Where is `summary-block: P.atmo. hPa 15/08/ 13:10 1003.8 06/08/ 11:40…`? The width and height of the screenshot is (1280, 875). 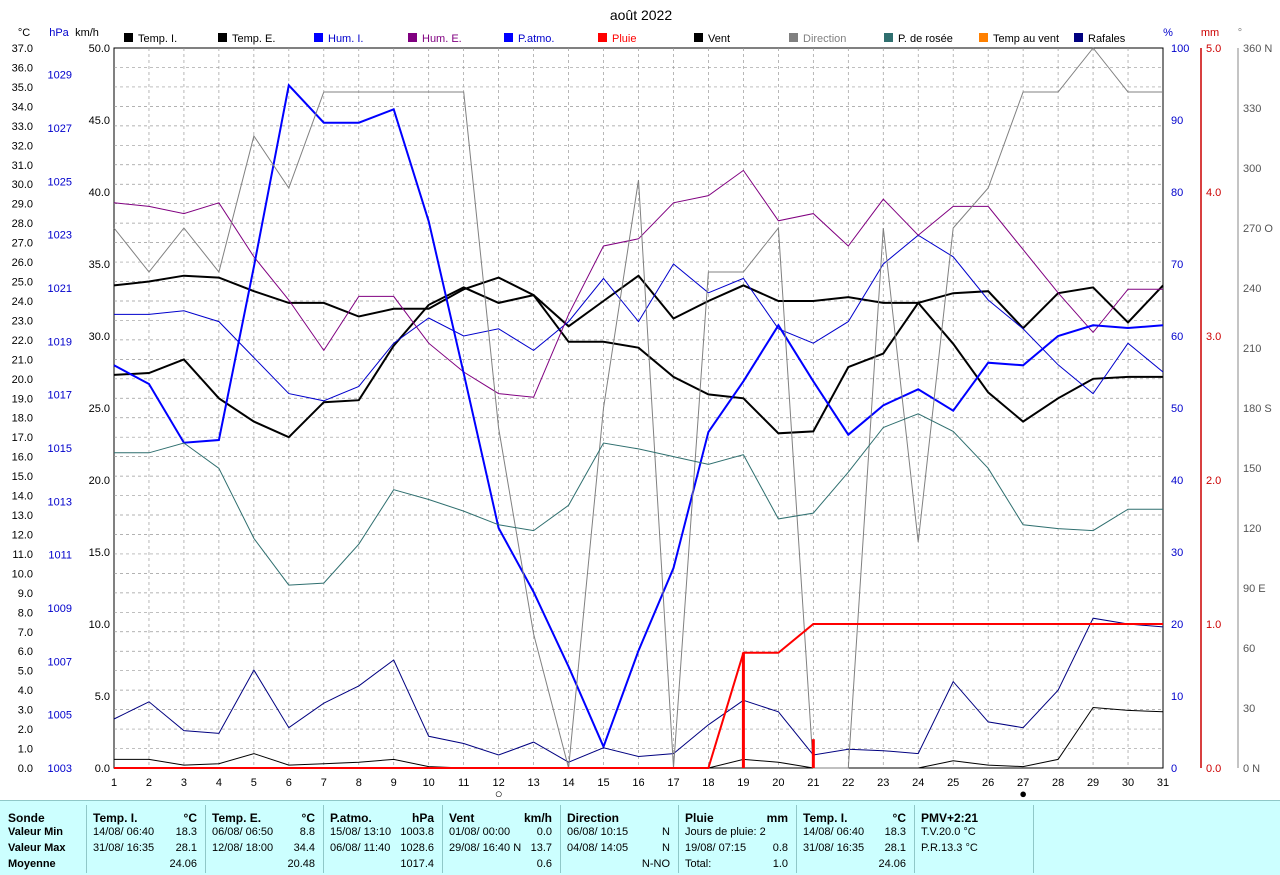
summary-block: P.atmo. hPa 15/08/ 13:10 1003.8 06/08/ 11:40… is located at coordinates (383, 839).